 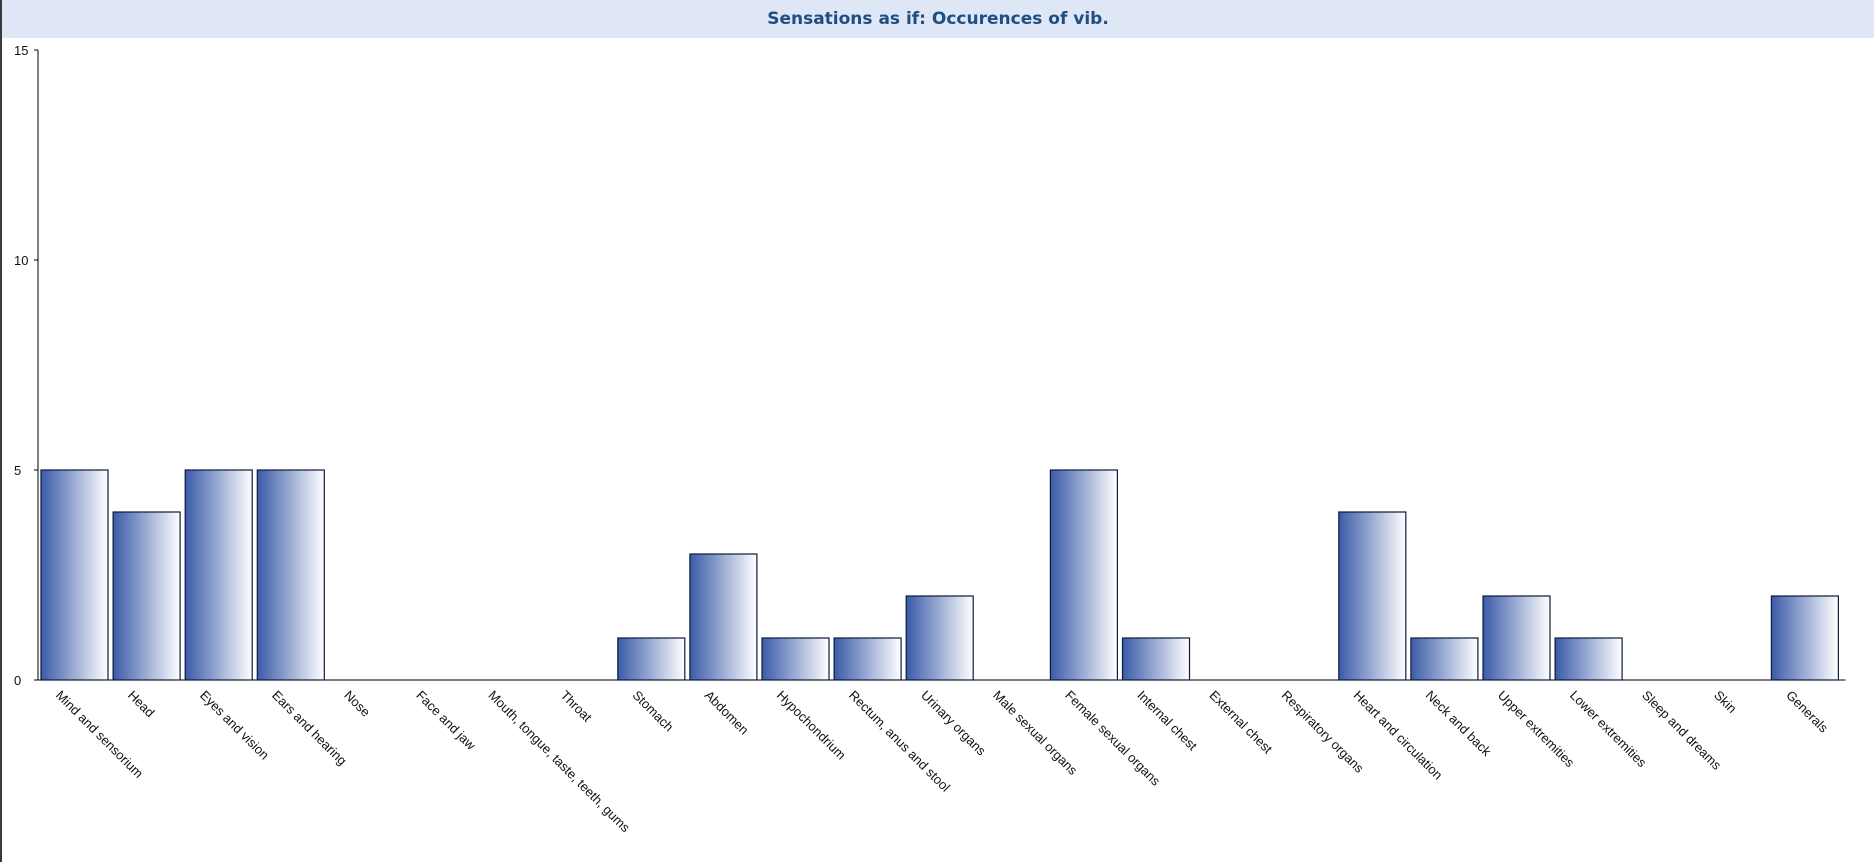 What do you see at coordinates (1240, 722) in the screenshot?
I see `x-category-label: External chest` at bounding box center [1240, 722].